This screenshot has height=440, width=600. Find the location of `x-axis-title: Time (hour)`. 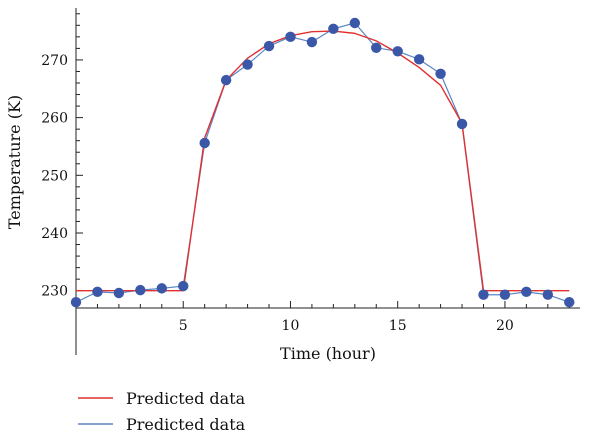

x-axis-title: Time (hour) is located at coordinates (328, 353).